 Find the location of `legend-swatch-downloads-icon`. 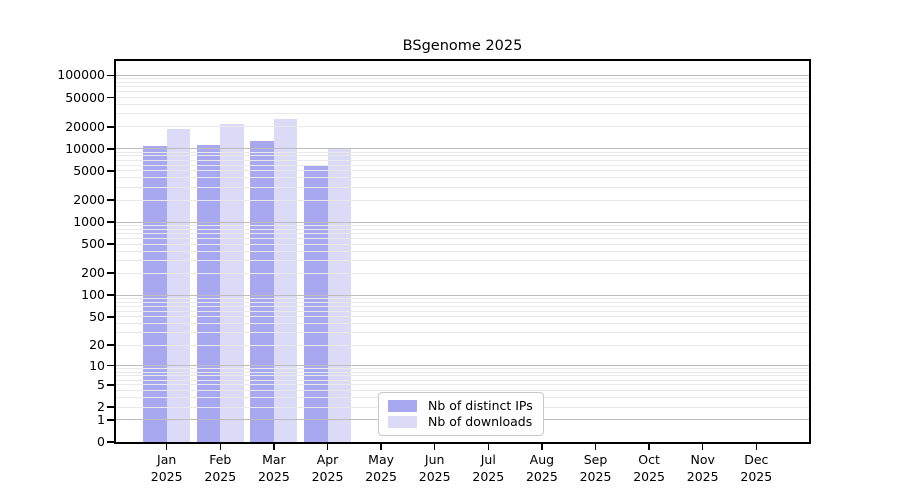

legend-swatch-downloads-icon is located at coordinates (402, 422).